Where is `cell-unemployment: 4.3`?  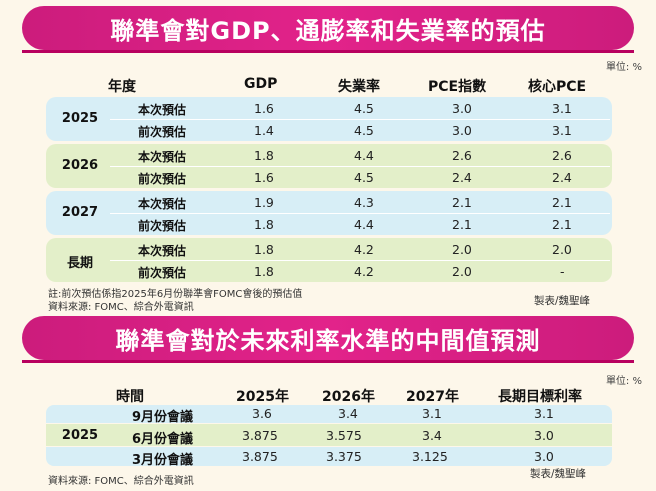
cell-unemployment: 4.3 is located at coordinates (364, 202).